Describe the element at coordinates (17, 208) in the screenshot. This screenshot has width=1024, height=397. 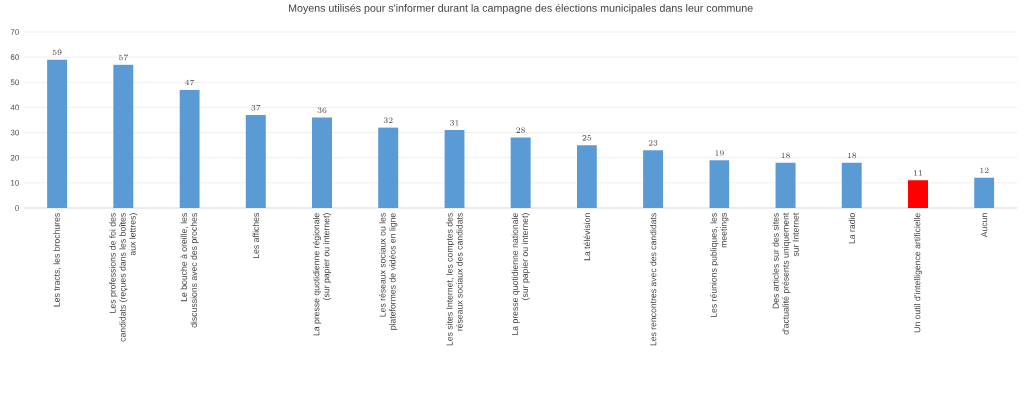
I see `y-tick-label: 0` at that location.